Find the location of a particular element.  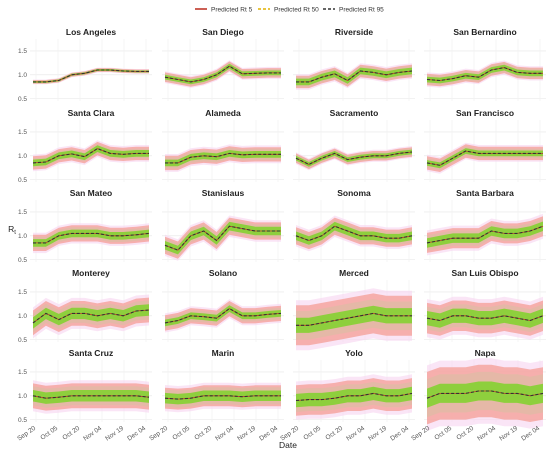

panel-title: San Mateo is located at coordinates (91, 193).